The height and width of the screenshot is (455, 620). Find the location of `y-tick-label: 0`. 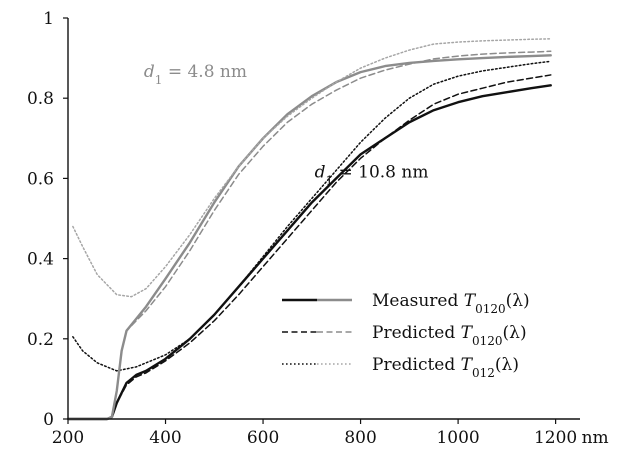

y-tick-label: 0 is located at coordinates (48, 420).